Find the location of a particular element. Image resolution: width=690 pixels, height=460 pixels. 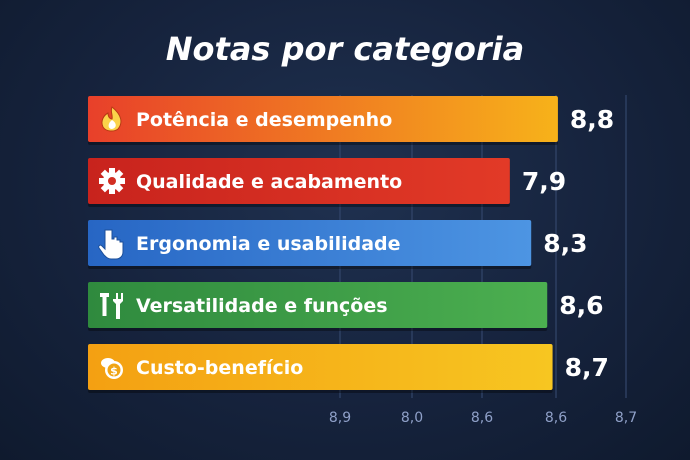

bar-row: $ Custo-benefício 8,7 is located at coordinates (348, 368).